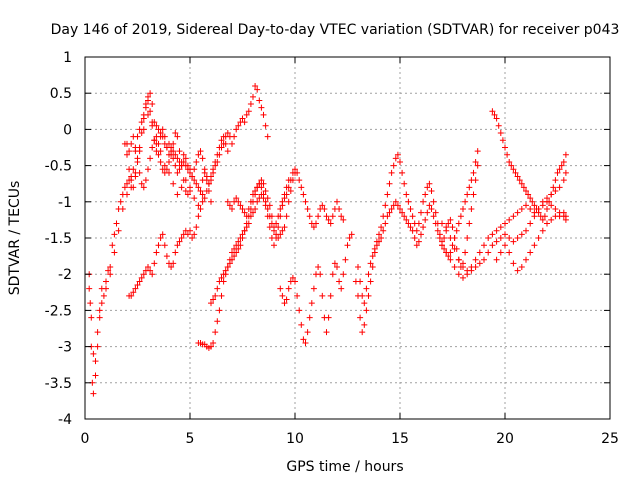  I want to click on x-tick-label: 10, so click(295, 439).